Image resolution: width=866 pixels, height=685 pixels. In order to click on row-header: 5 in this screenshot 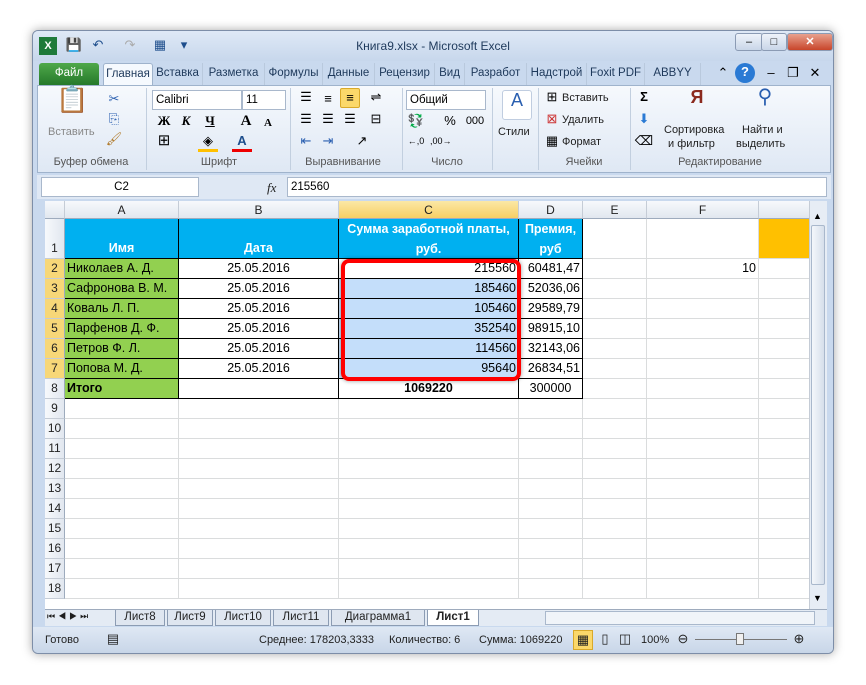, I will do `click(55, 329)`.